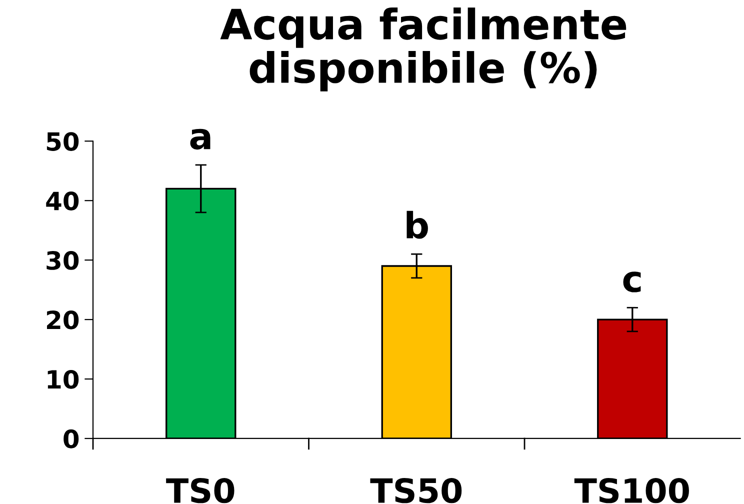 The image size is (744, 504). I want to click on x-tick-label: TS100, so click(631, 491).